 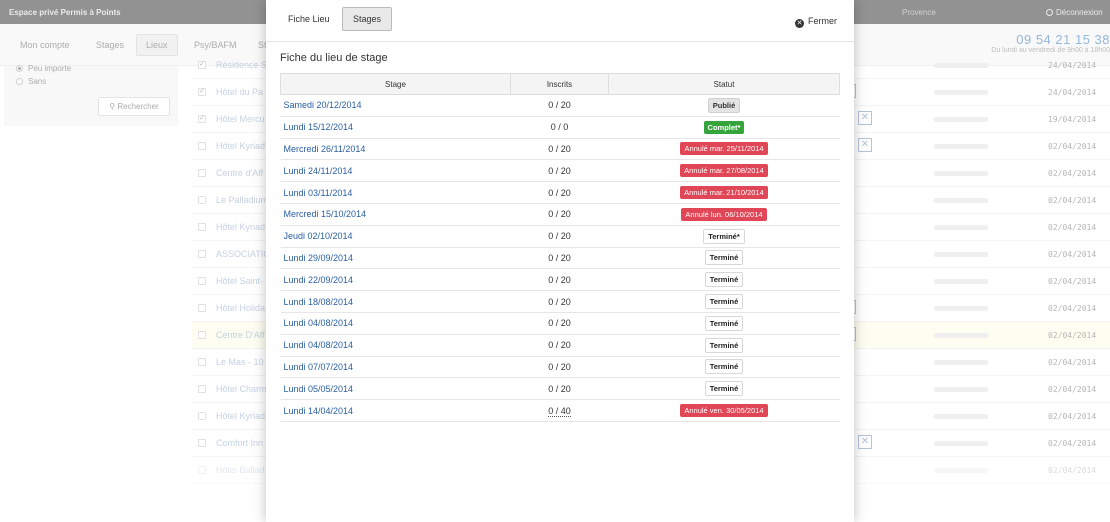 I want to click on status-badge: Annulé mar. 21/10/2014, so click(x=724, y=193).